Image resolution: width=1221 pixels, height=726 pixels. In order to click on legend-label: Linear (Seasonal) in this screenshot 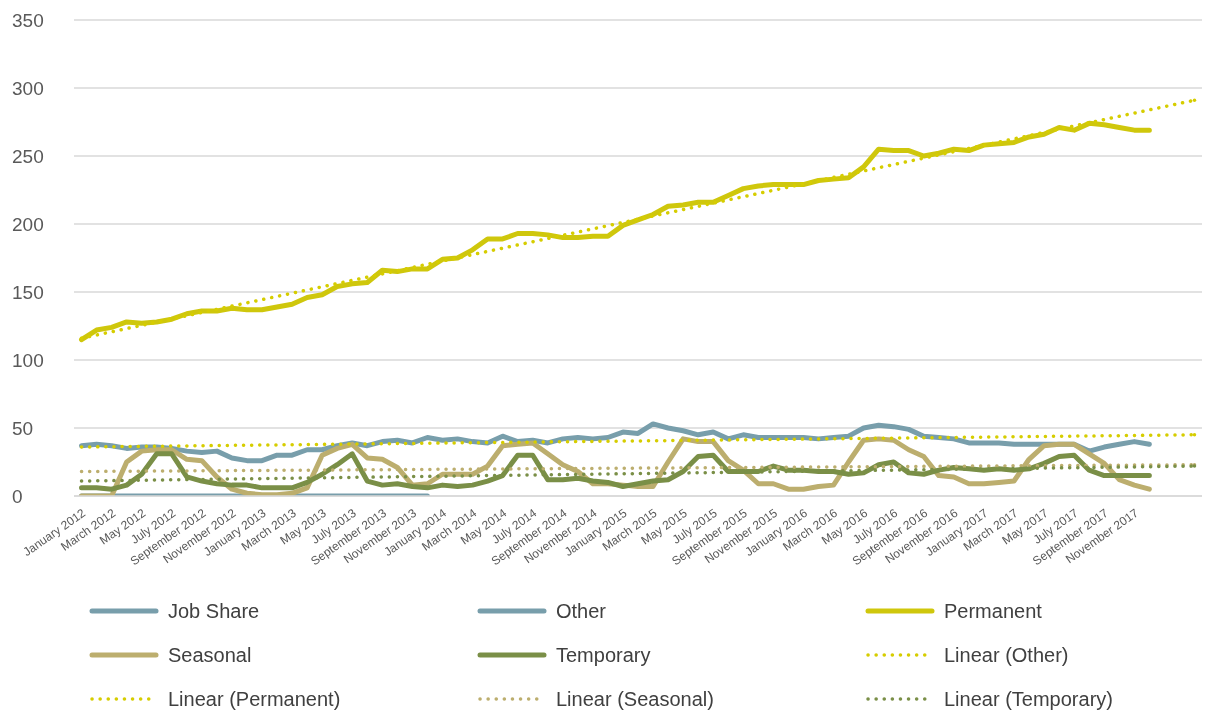, I will do `click(635, 699)`.